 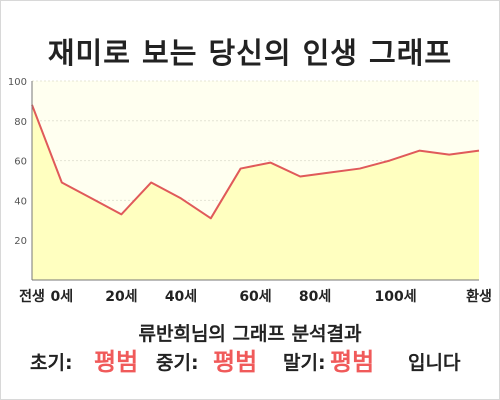 I want to click on y-tick-label: 20, so click(x=20, y=241).